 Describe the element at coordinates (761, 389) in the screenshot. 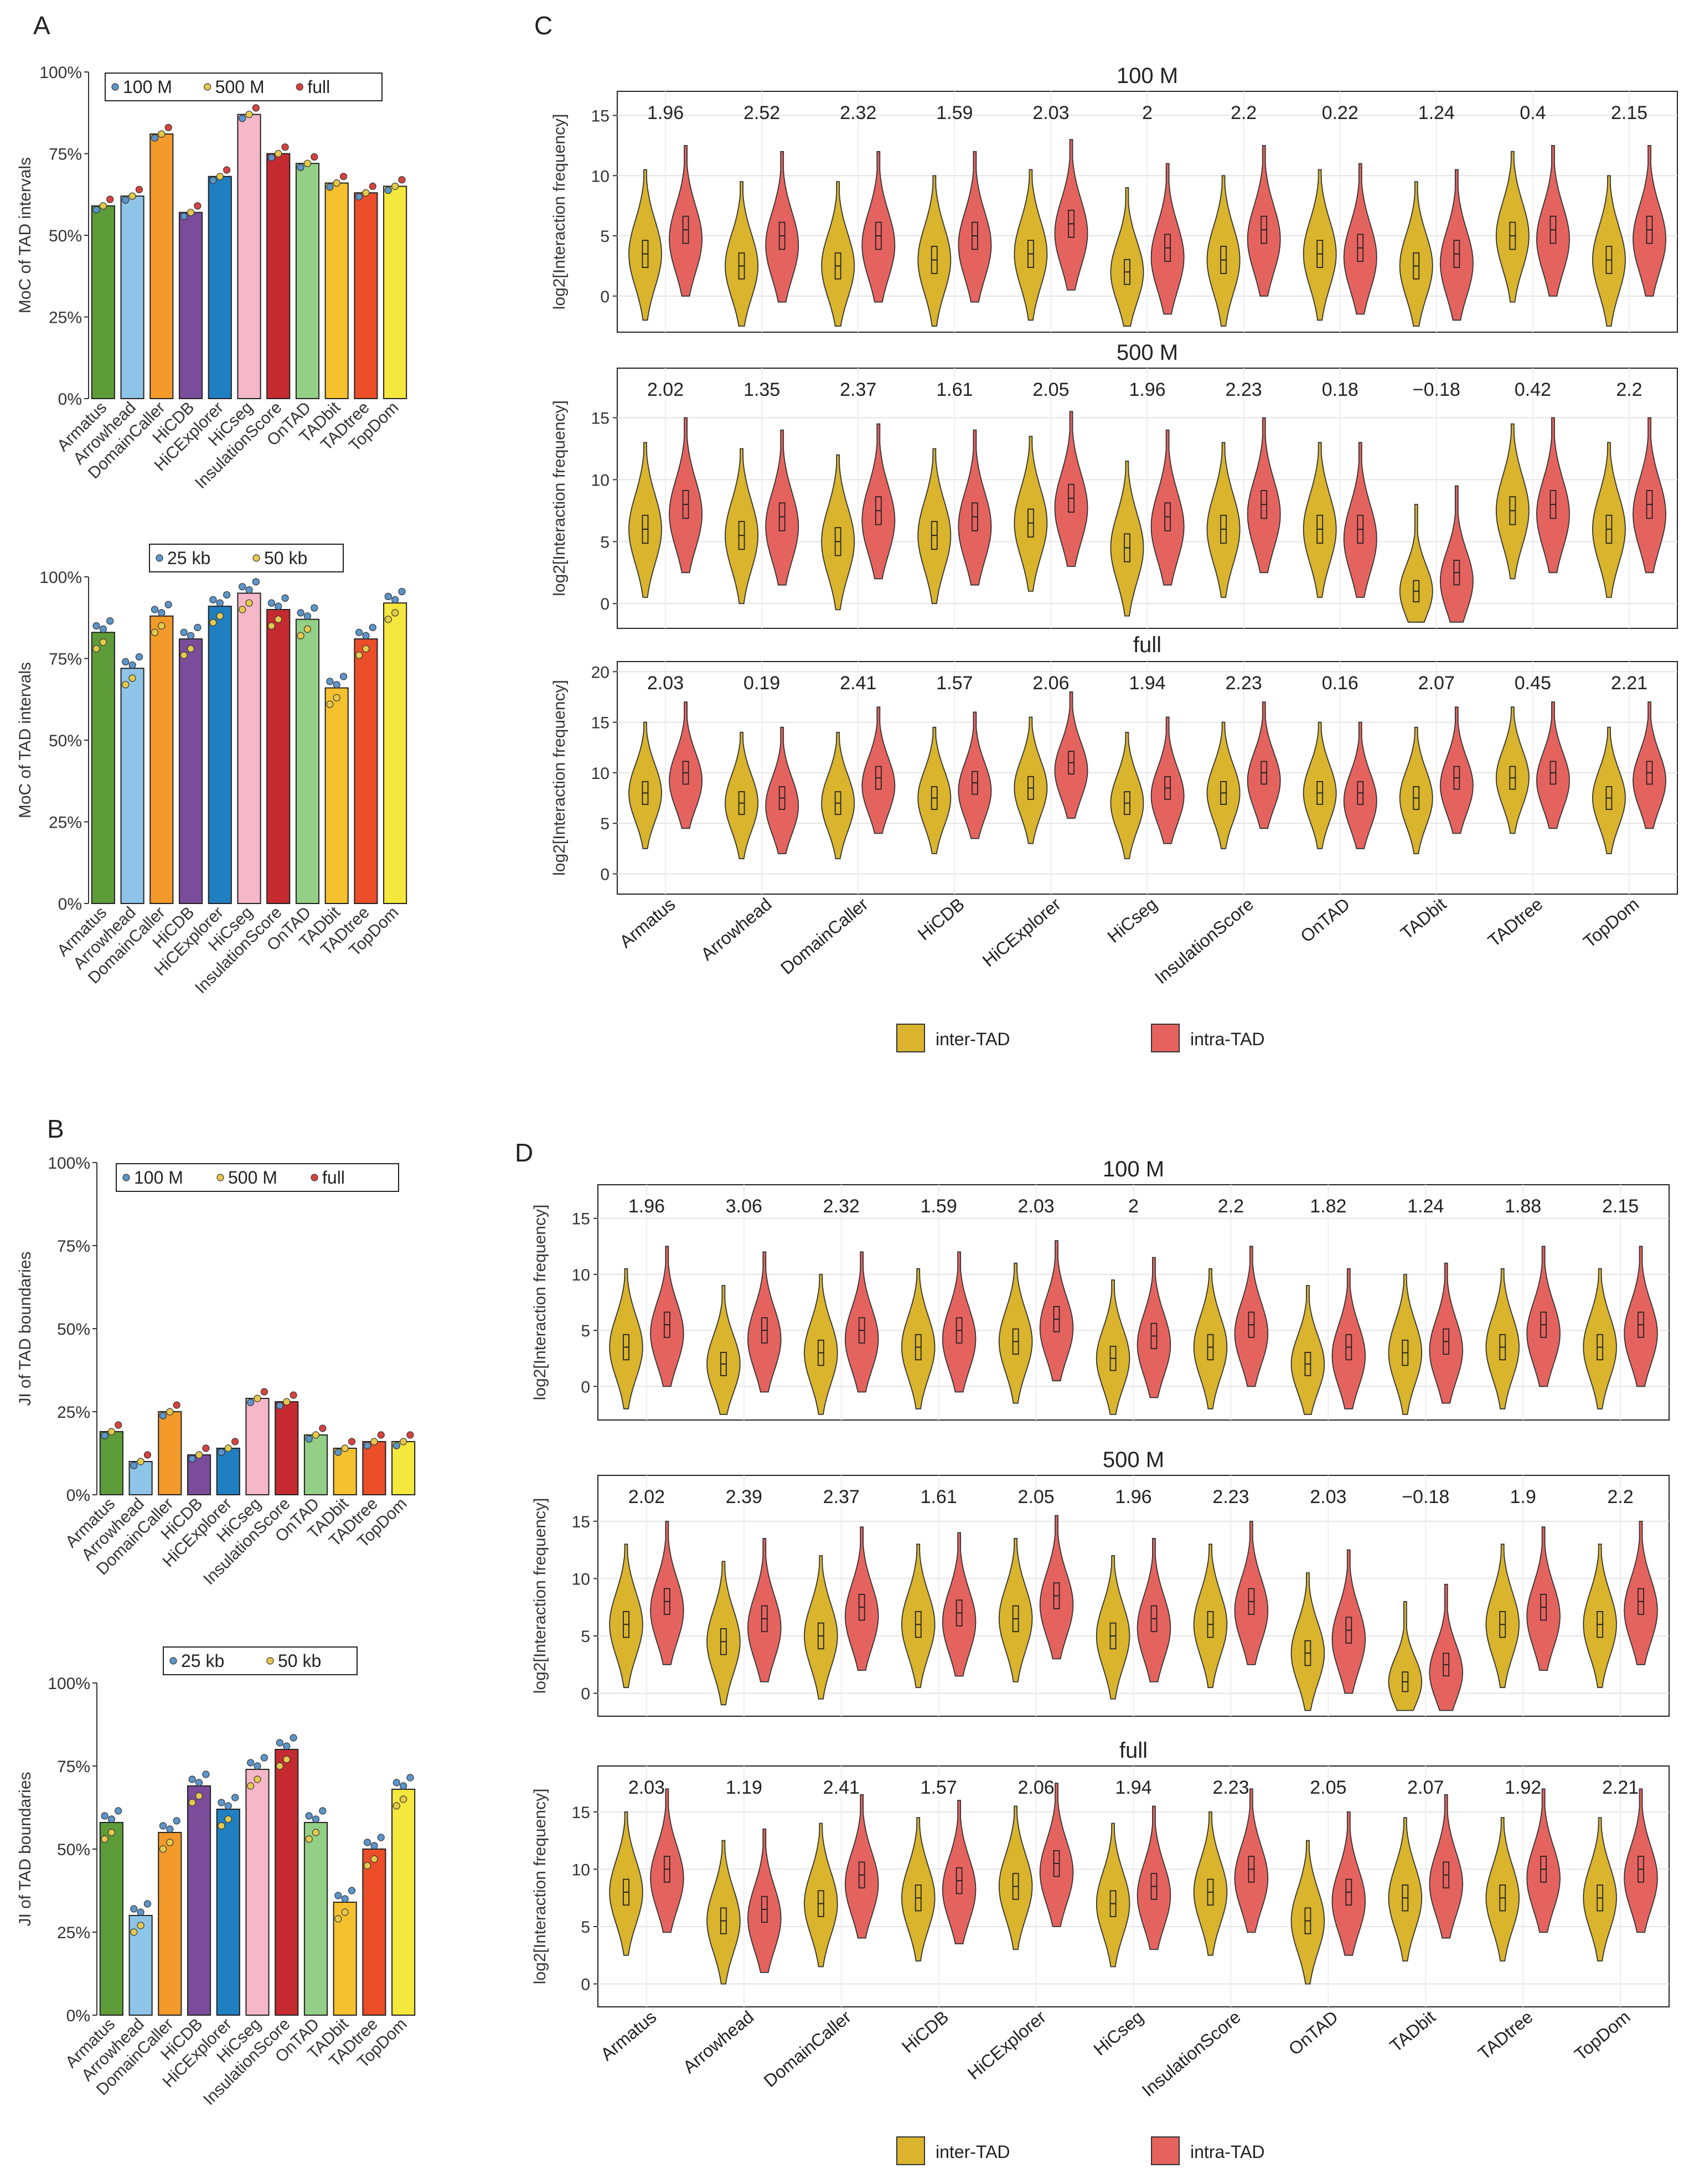

I see `effect-size-label: 1.35` at that location.